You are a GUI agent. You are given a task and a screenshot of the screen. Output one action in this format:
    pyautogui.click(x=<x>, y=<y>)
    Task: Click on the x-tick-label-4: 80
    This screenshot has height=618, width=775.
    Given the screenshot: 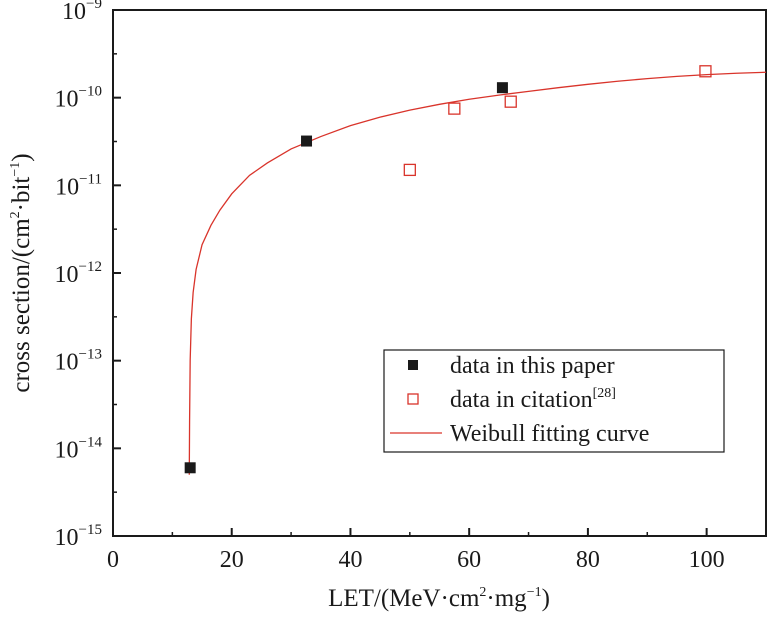 What is the action you would take?
    pyautogui.click(x=588, y=560)
    